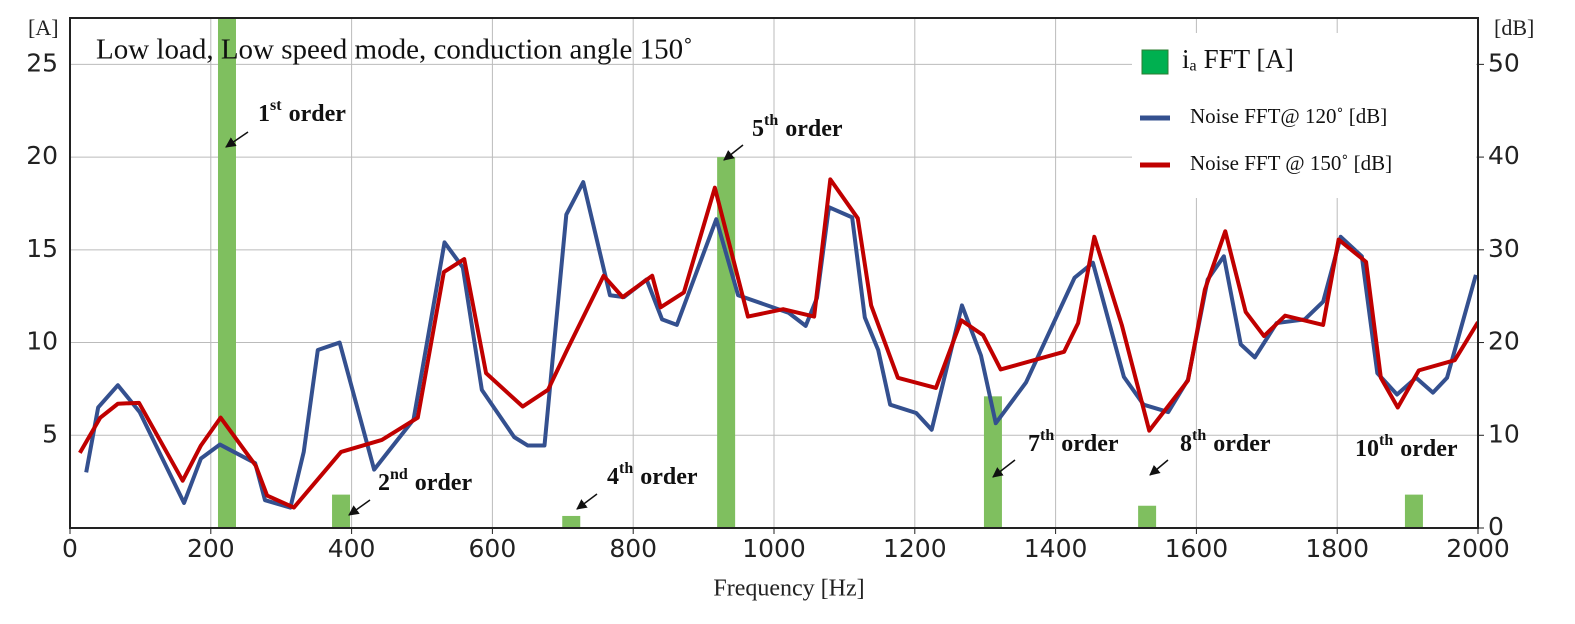  Describe the element at coordinates (1496, 526) in the screenshot. I see `y2-tick-label: 0` at that location.